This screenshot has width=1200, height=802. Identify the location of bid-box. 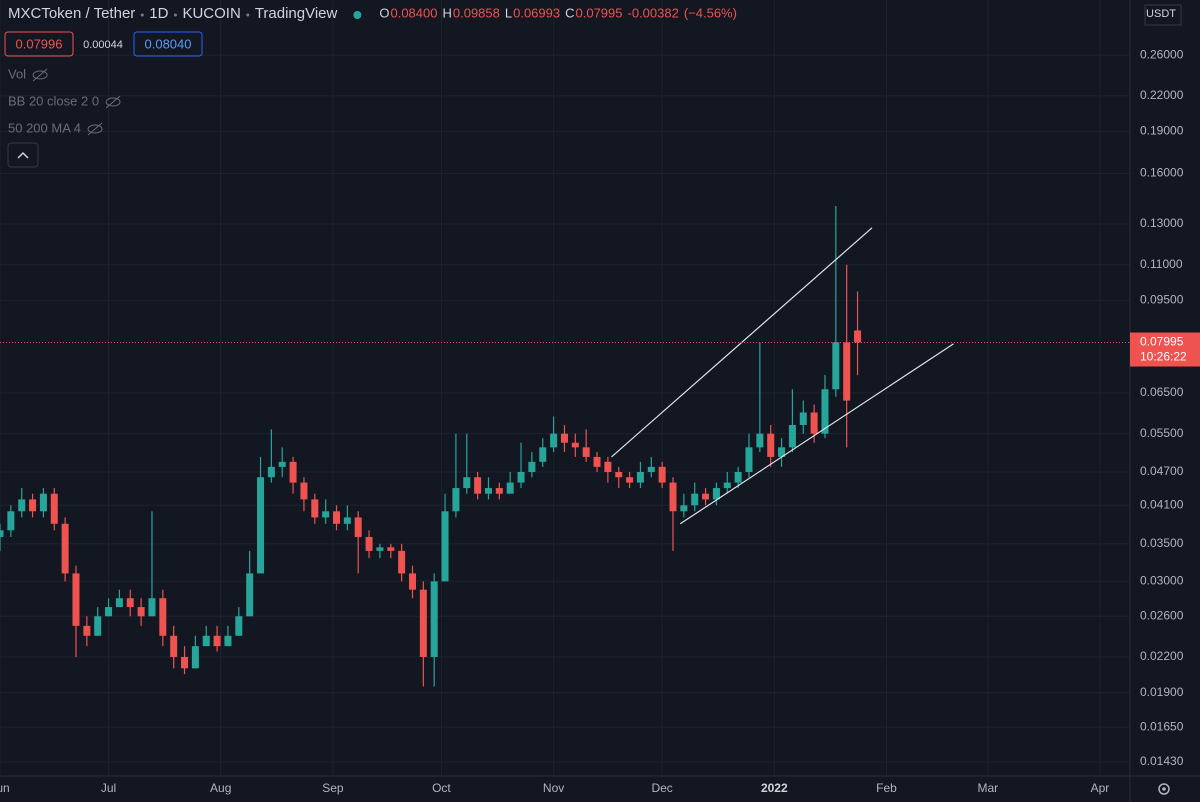
(39, 44).